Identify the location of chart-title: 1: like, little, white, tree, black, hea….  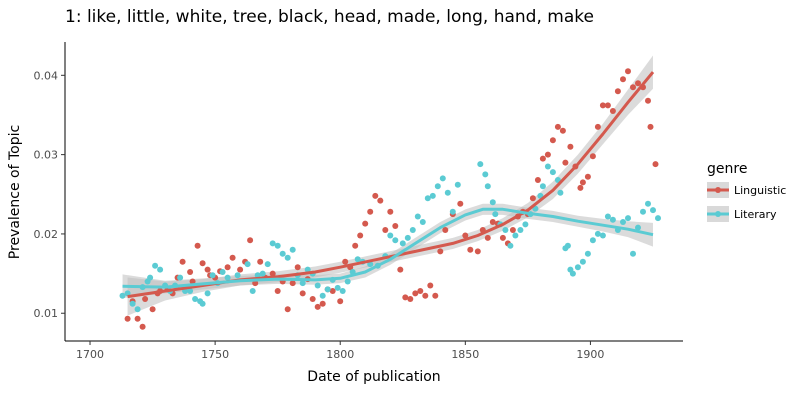
(329, 17).